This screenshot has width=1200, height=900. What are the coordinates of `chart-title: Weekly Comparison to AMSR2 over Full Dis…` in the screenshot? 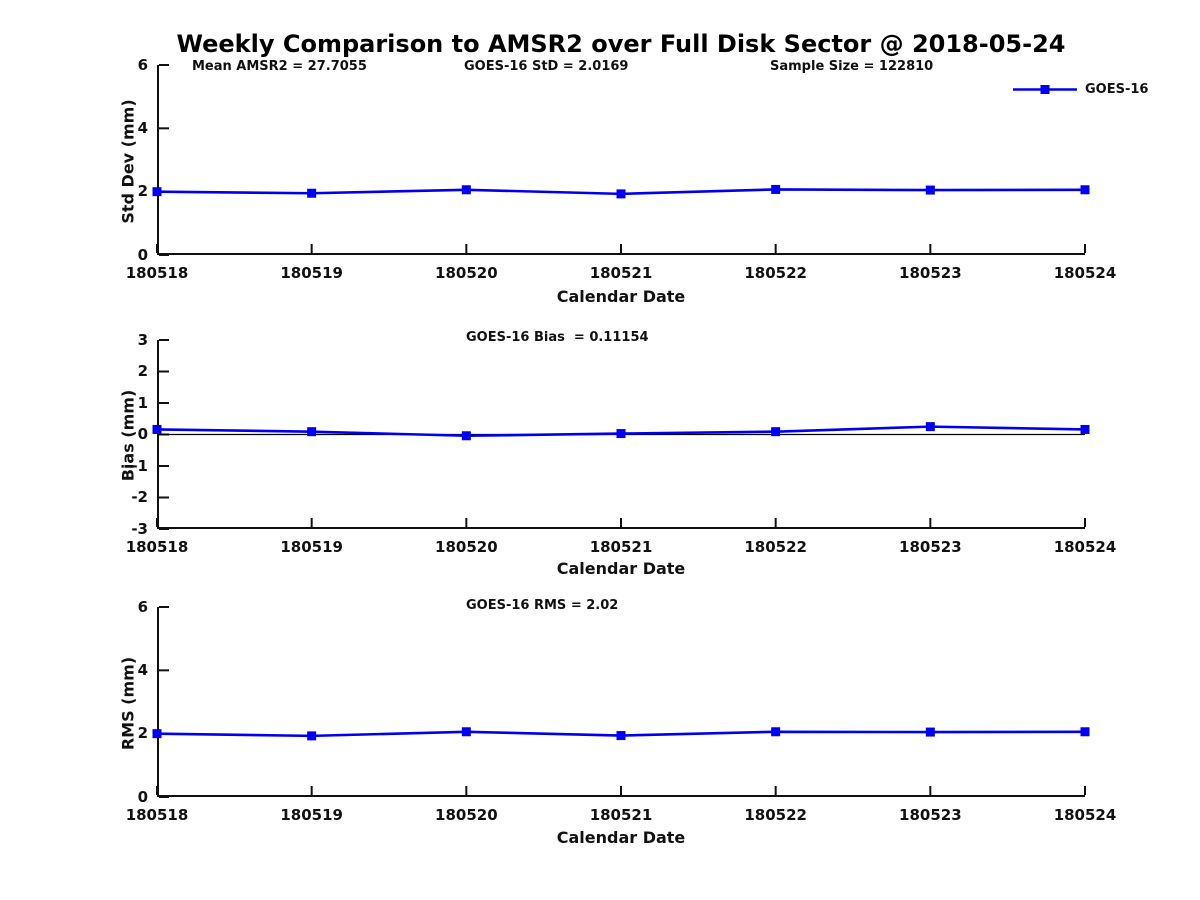 It's located at (621, 44).